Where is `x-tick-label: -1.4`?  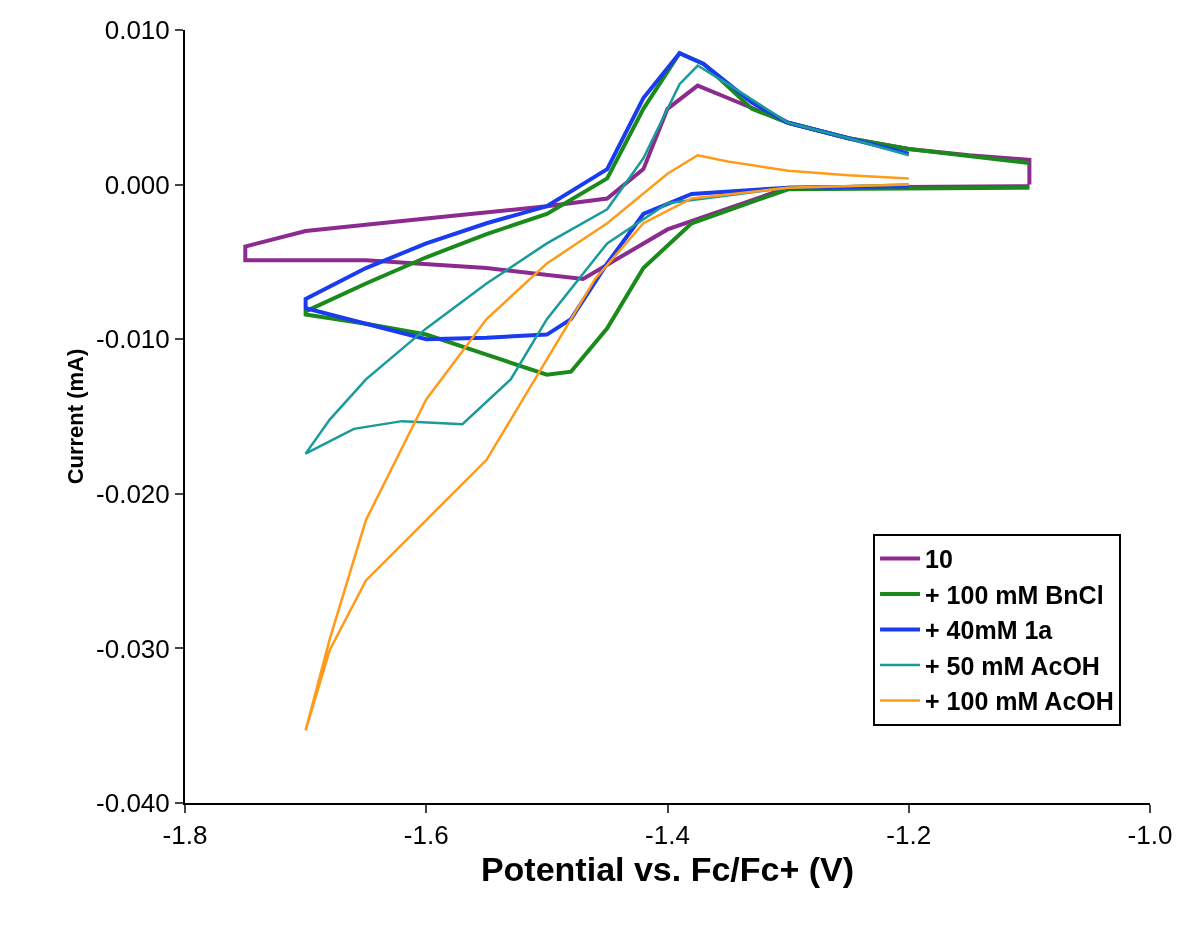
x-tick-label: -1.4 is located at coordinates (667, 835).